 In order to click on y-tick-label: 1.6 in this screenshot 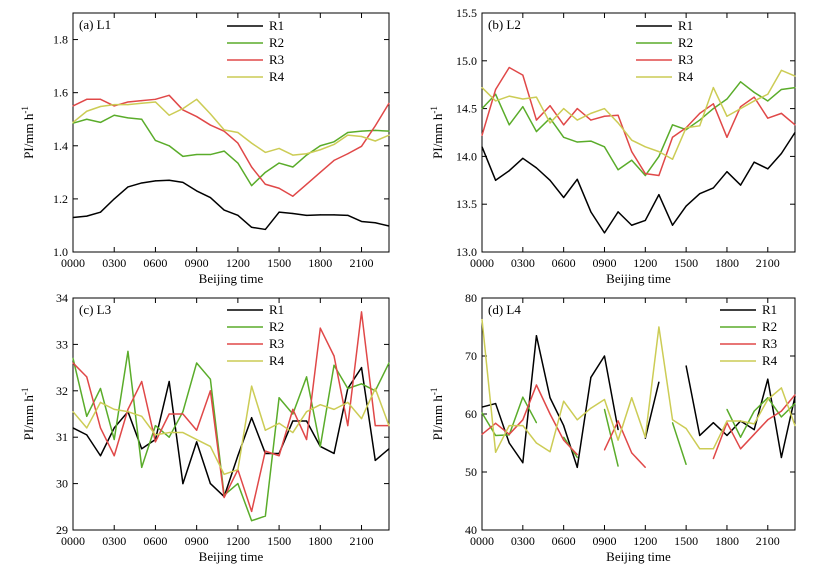, I will do `click(60, 93)`.